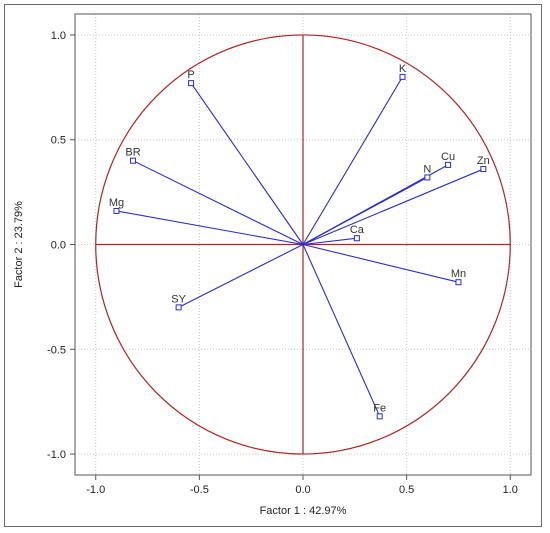 This screenshot has height=533, width=550. Describe the element at coordinates (241, 276) in the screenshot. I see `vector-line-sy` at that location.